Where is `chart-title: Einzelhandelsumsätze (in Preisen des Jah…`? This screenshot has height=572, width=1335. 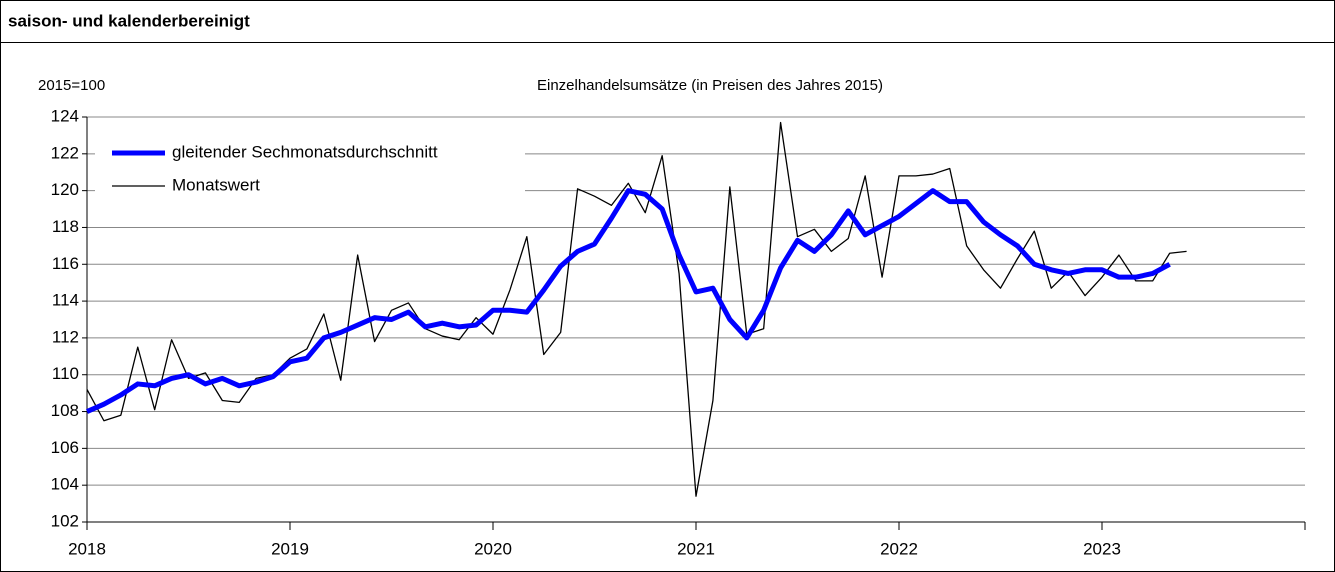 chart-title: Einzelhandelsumsätze (in Preisen des Jah… is located at coordinates (710, 85).